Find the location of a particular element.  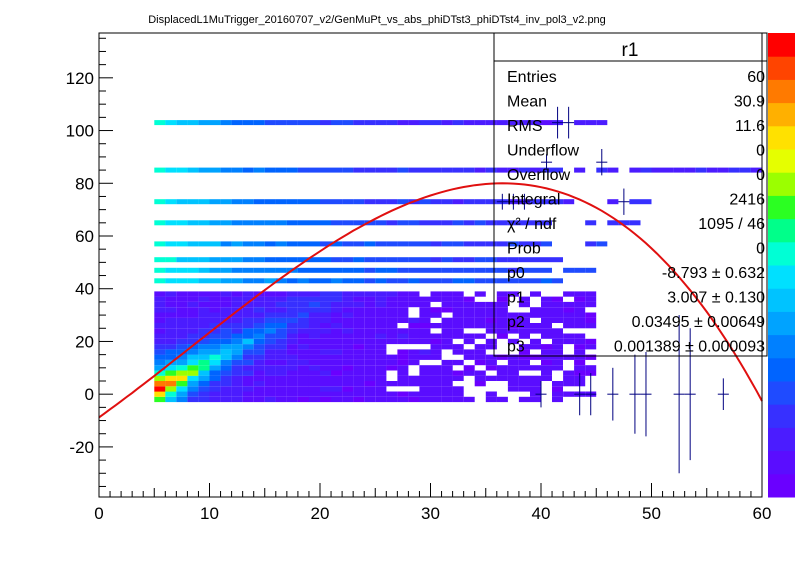

color-scale-bar is located at coordinates (781, 265).